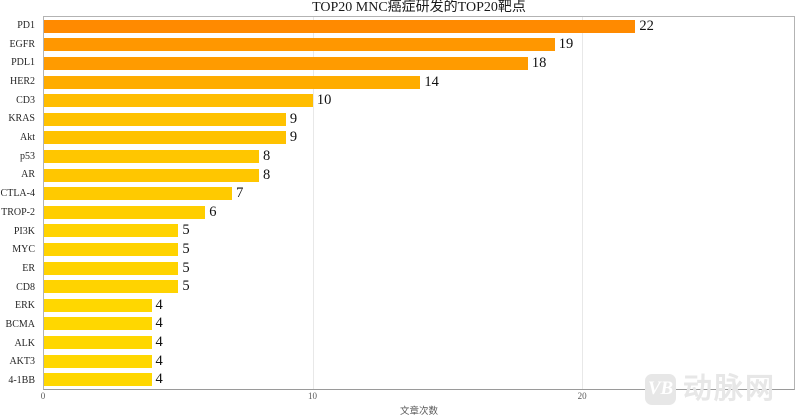 Image resolution: width=800 pixels, height=420 pixels. What do you see at coordinates (324, 100) in the screenshot?
I see `value-label: 10` at bounding box center [324, 100].